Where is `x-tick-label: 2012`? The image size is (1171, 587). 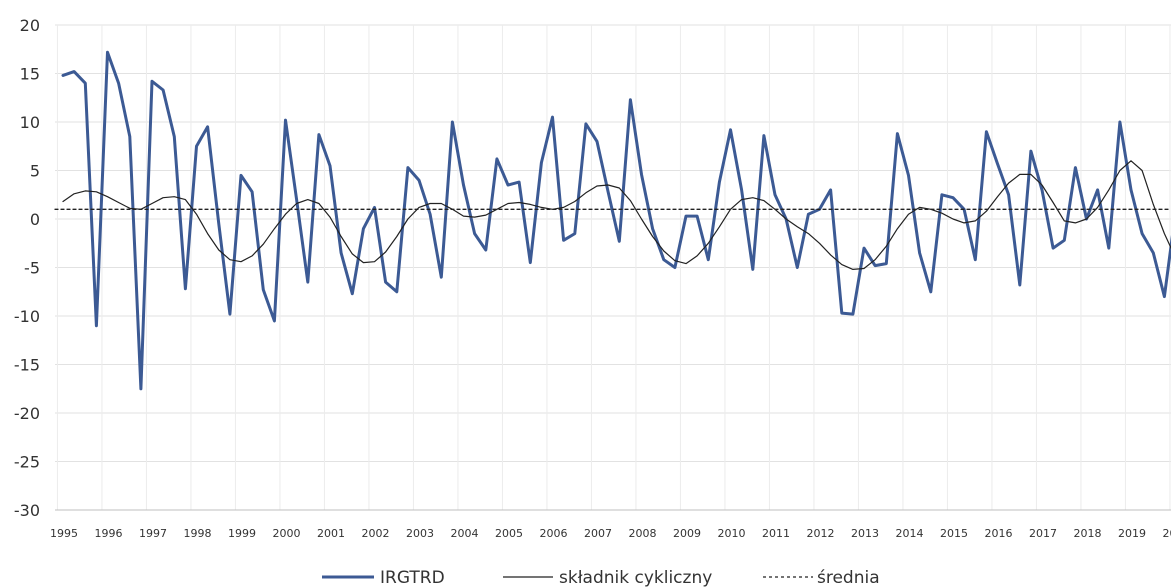
x-tick-label: 2012 is located at coordinates (821, 533).